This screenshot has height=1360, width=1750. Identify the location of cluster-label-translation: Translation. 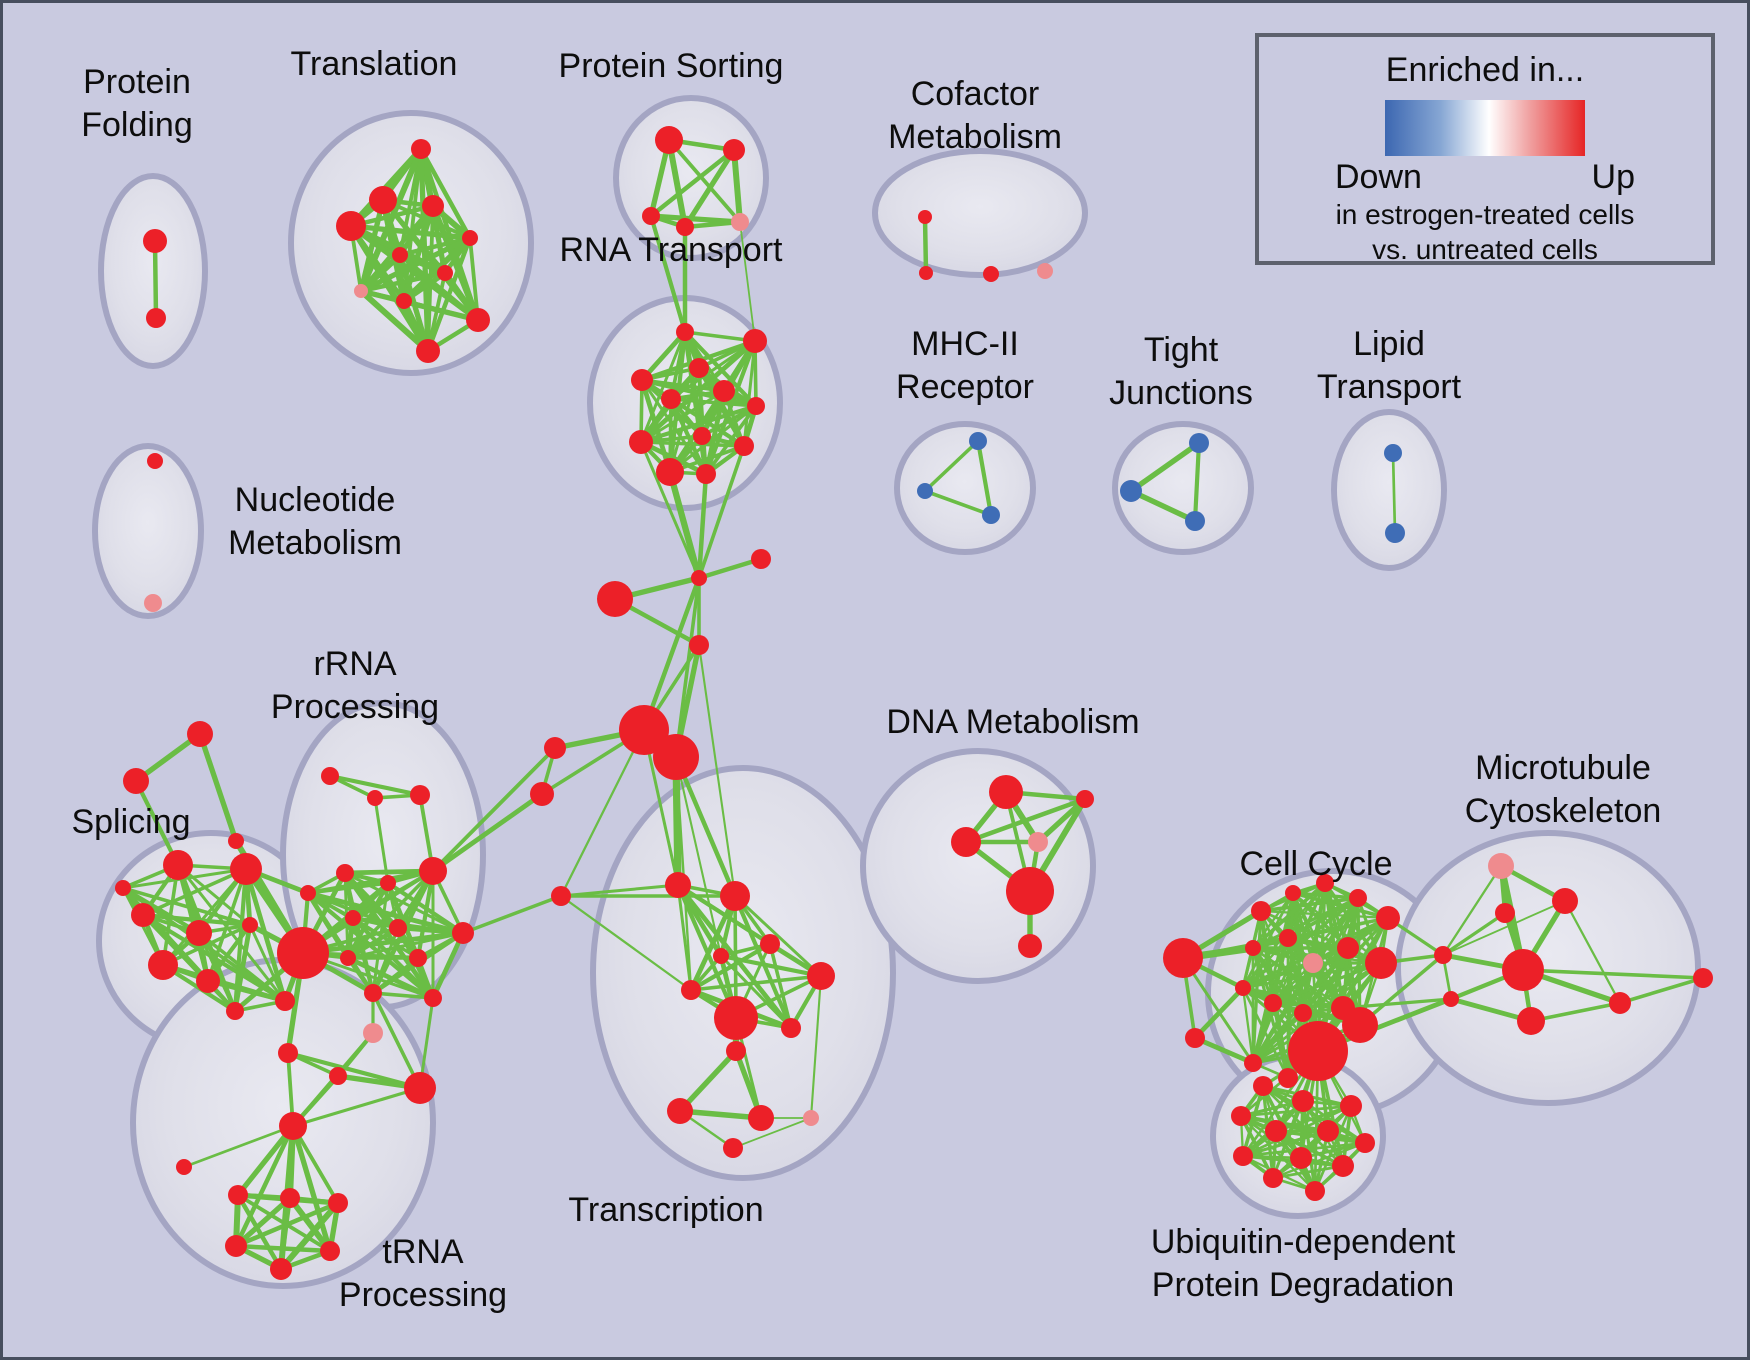
(374, 64).